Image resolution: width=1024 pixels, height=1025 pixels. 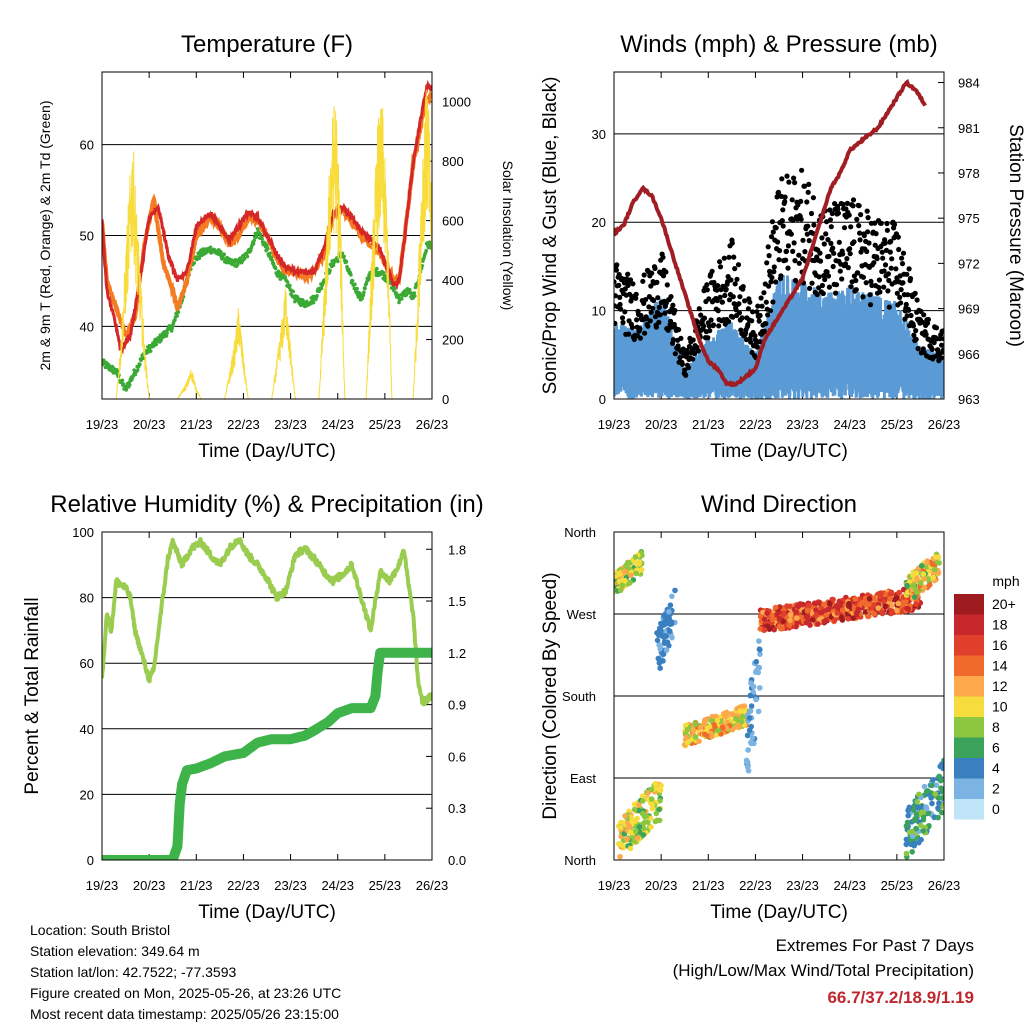 What do you see at coordinates (267, 753) in the screenshot?
I see `precip-series-line` at bounding box center [267, 753].